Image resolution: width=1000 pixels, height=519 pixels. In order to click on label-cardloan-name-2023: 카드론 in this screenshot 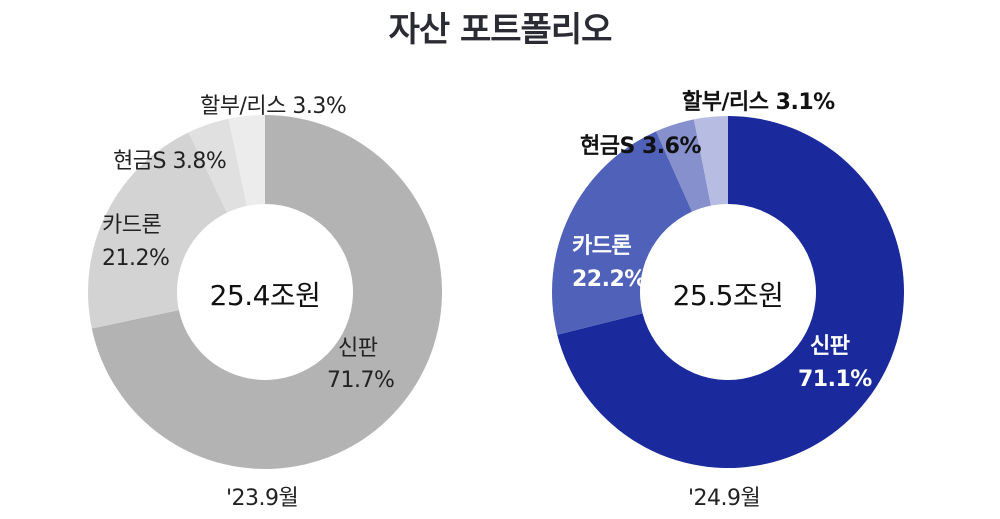, I will do `click(132, 225)`.